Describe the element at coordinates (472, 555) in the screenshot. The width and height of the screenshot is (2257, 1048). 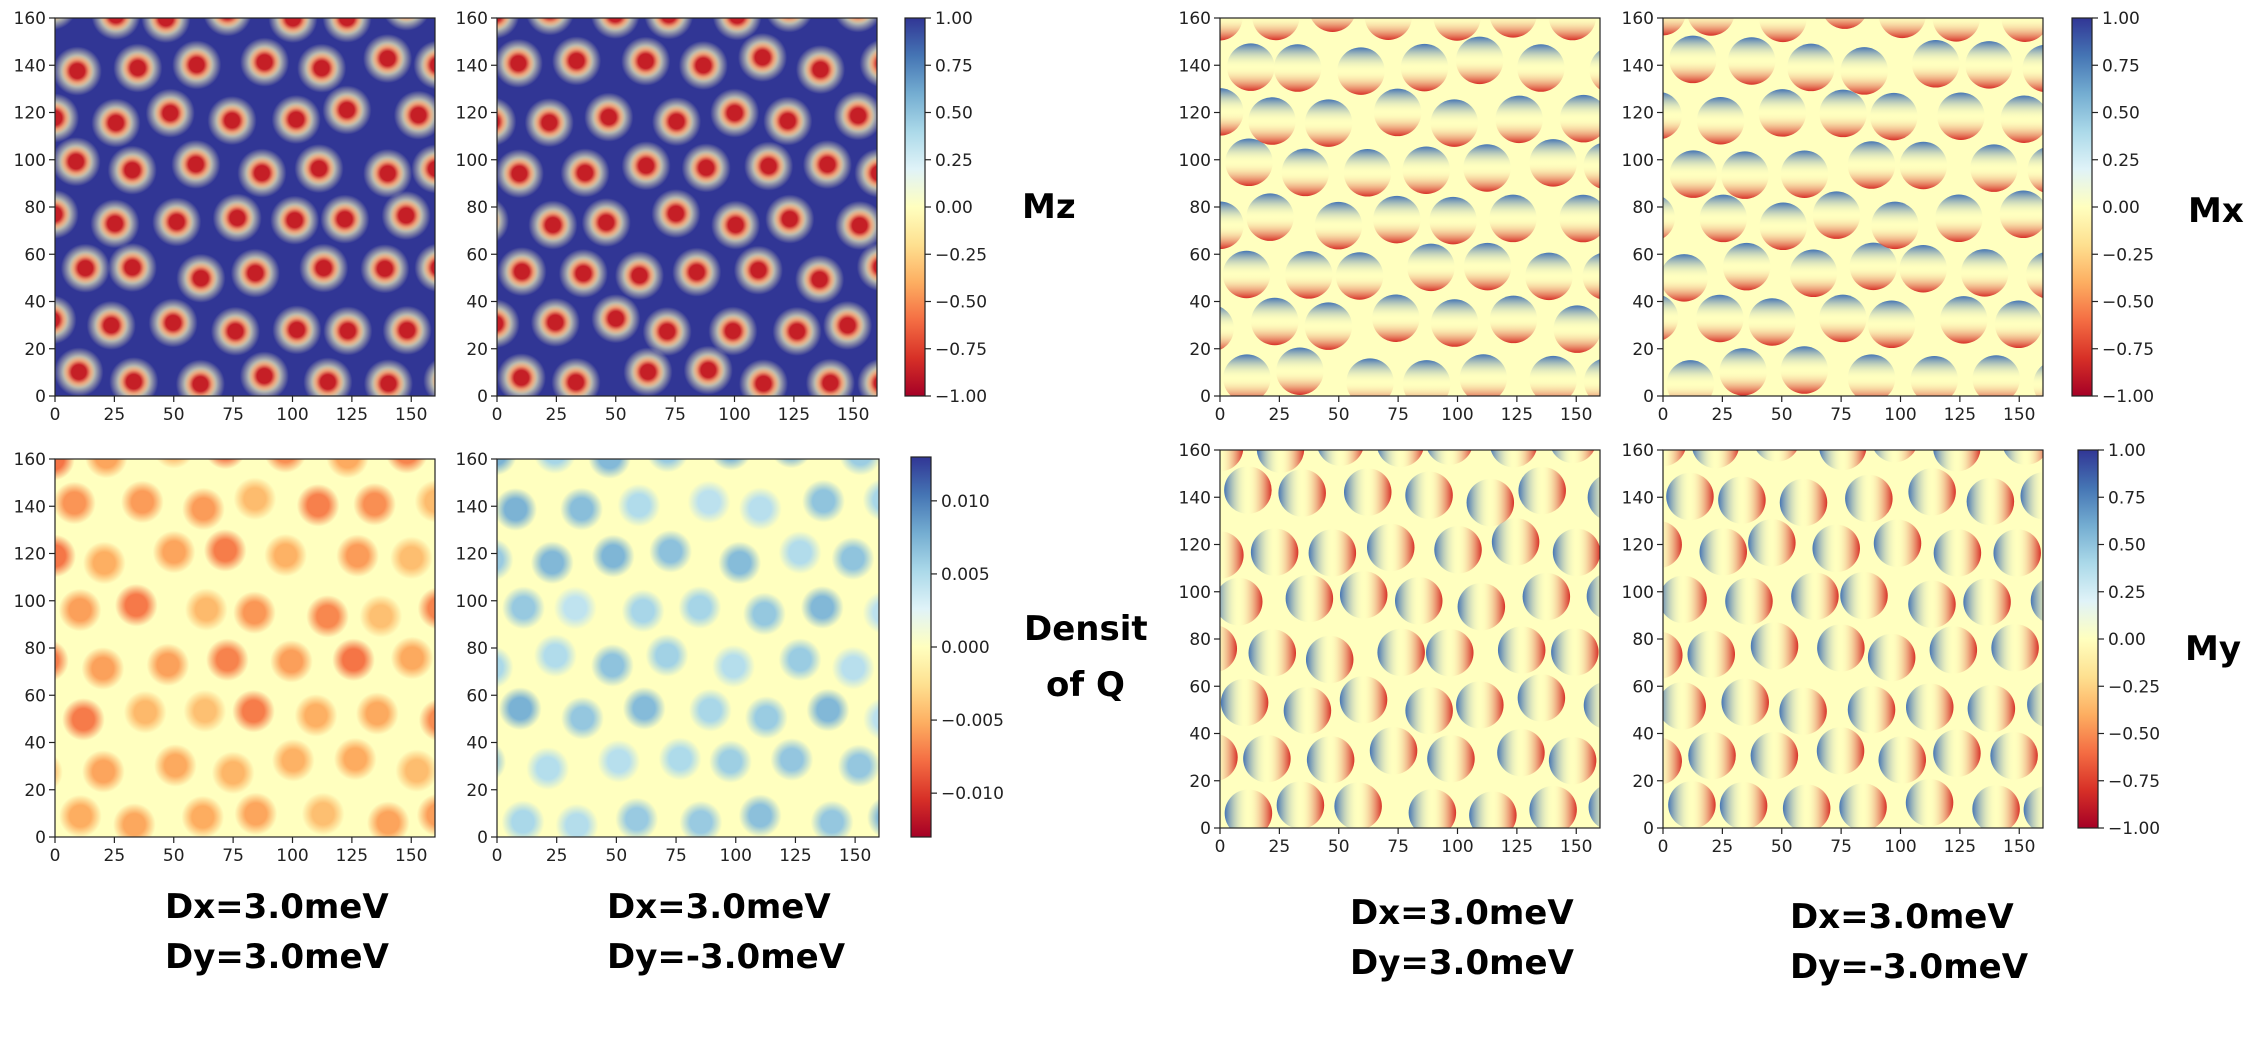
I see `q-right-ytick-label: 120` at that location.